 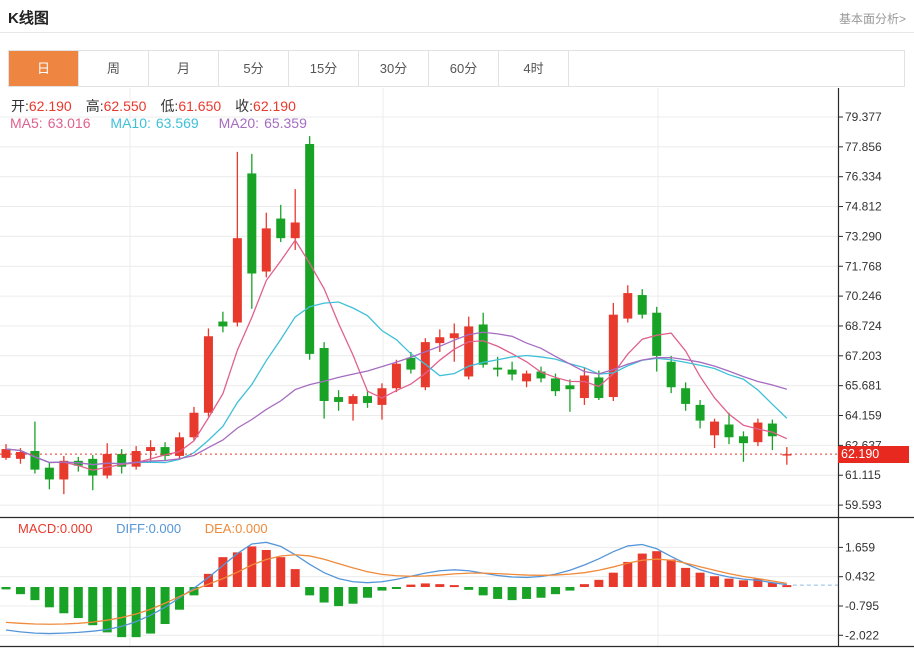 What do you see at coordinates (863, 386) in the screenshot?
I see `svg-text: 65.681` at bounding box center [863, 386].